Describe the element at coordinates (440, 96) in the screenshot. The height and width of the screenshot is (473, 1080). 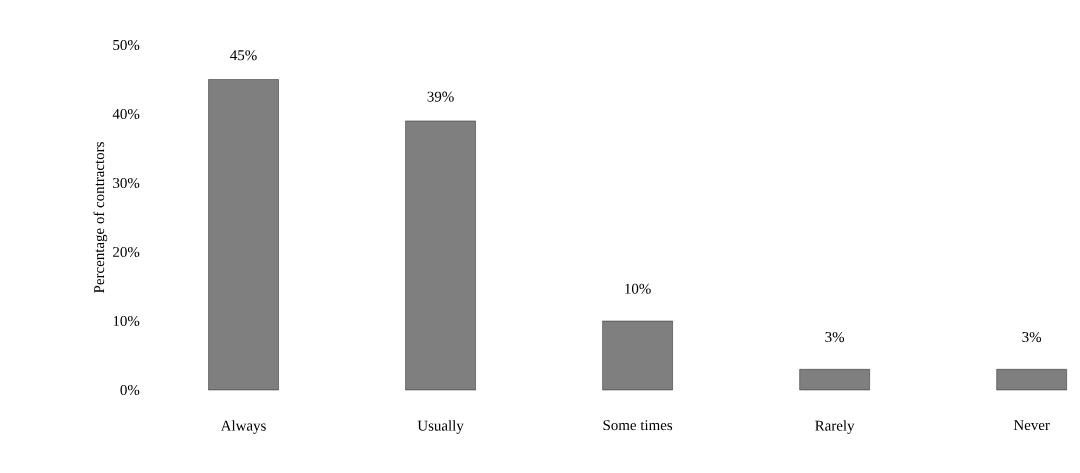
I see `data-label: 39%` at that location.